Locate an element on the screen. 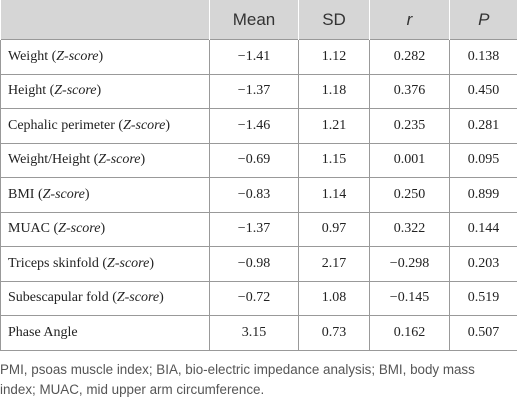 This screenshot has width=517, height=410. cell: 1.14 is located at coordinates (334, 195).